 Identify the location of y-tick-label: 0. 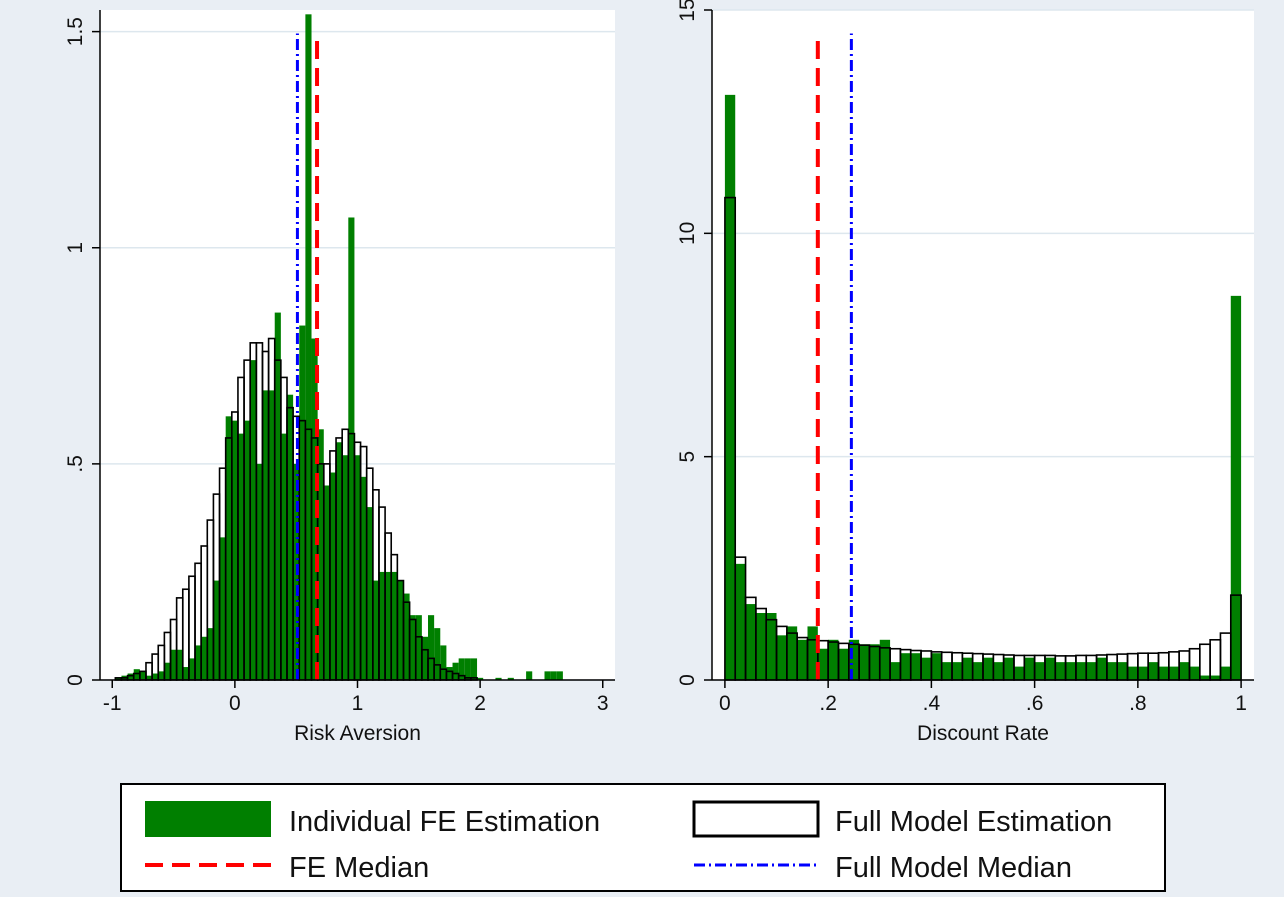
(687, 680).